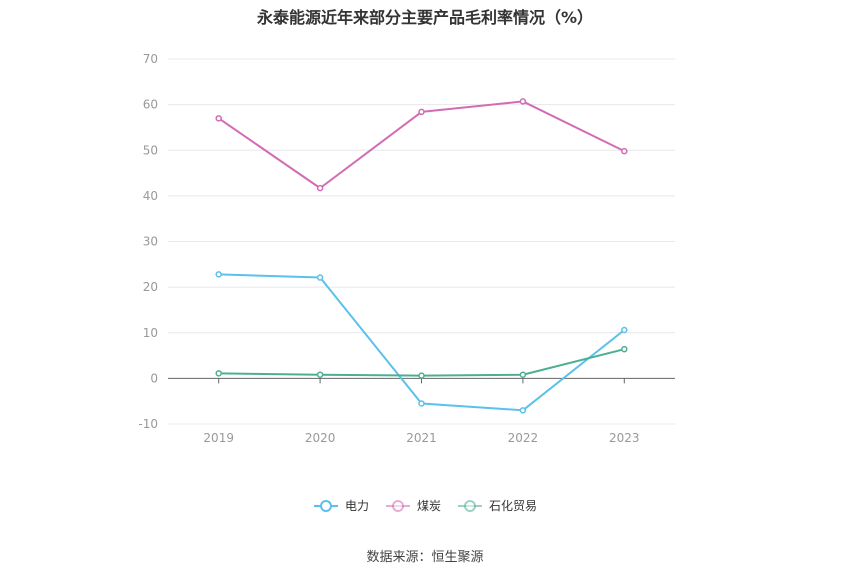 The image size is (850, 575). I want to click on x-tick-label: 2020, so click(320, 438).